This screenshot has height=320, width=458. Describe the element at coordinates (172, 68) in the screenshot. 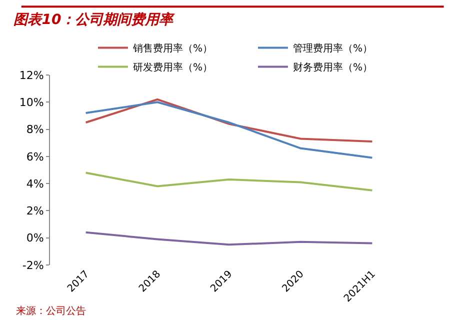

I see `legend-label: 研发费用率（%）` at that location.